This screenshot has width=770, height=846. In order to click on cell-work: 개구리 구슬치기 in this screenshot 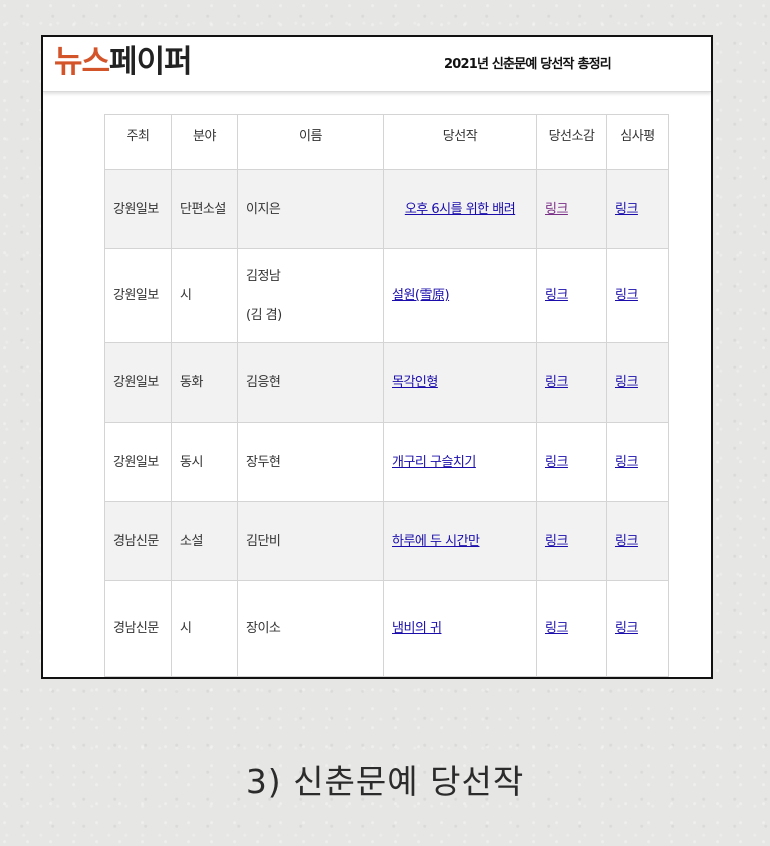, I will do `click(460, 462)`.